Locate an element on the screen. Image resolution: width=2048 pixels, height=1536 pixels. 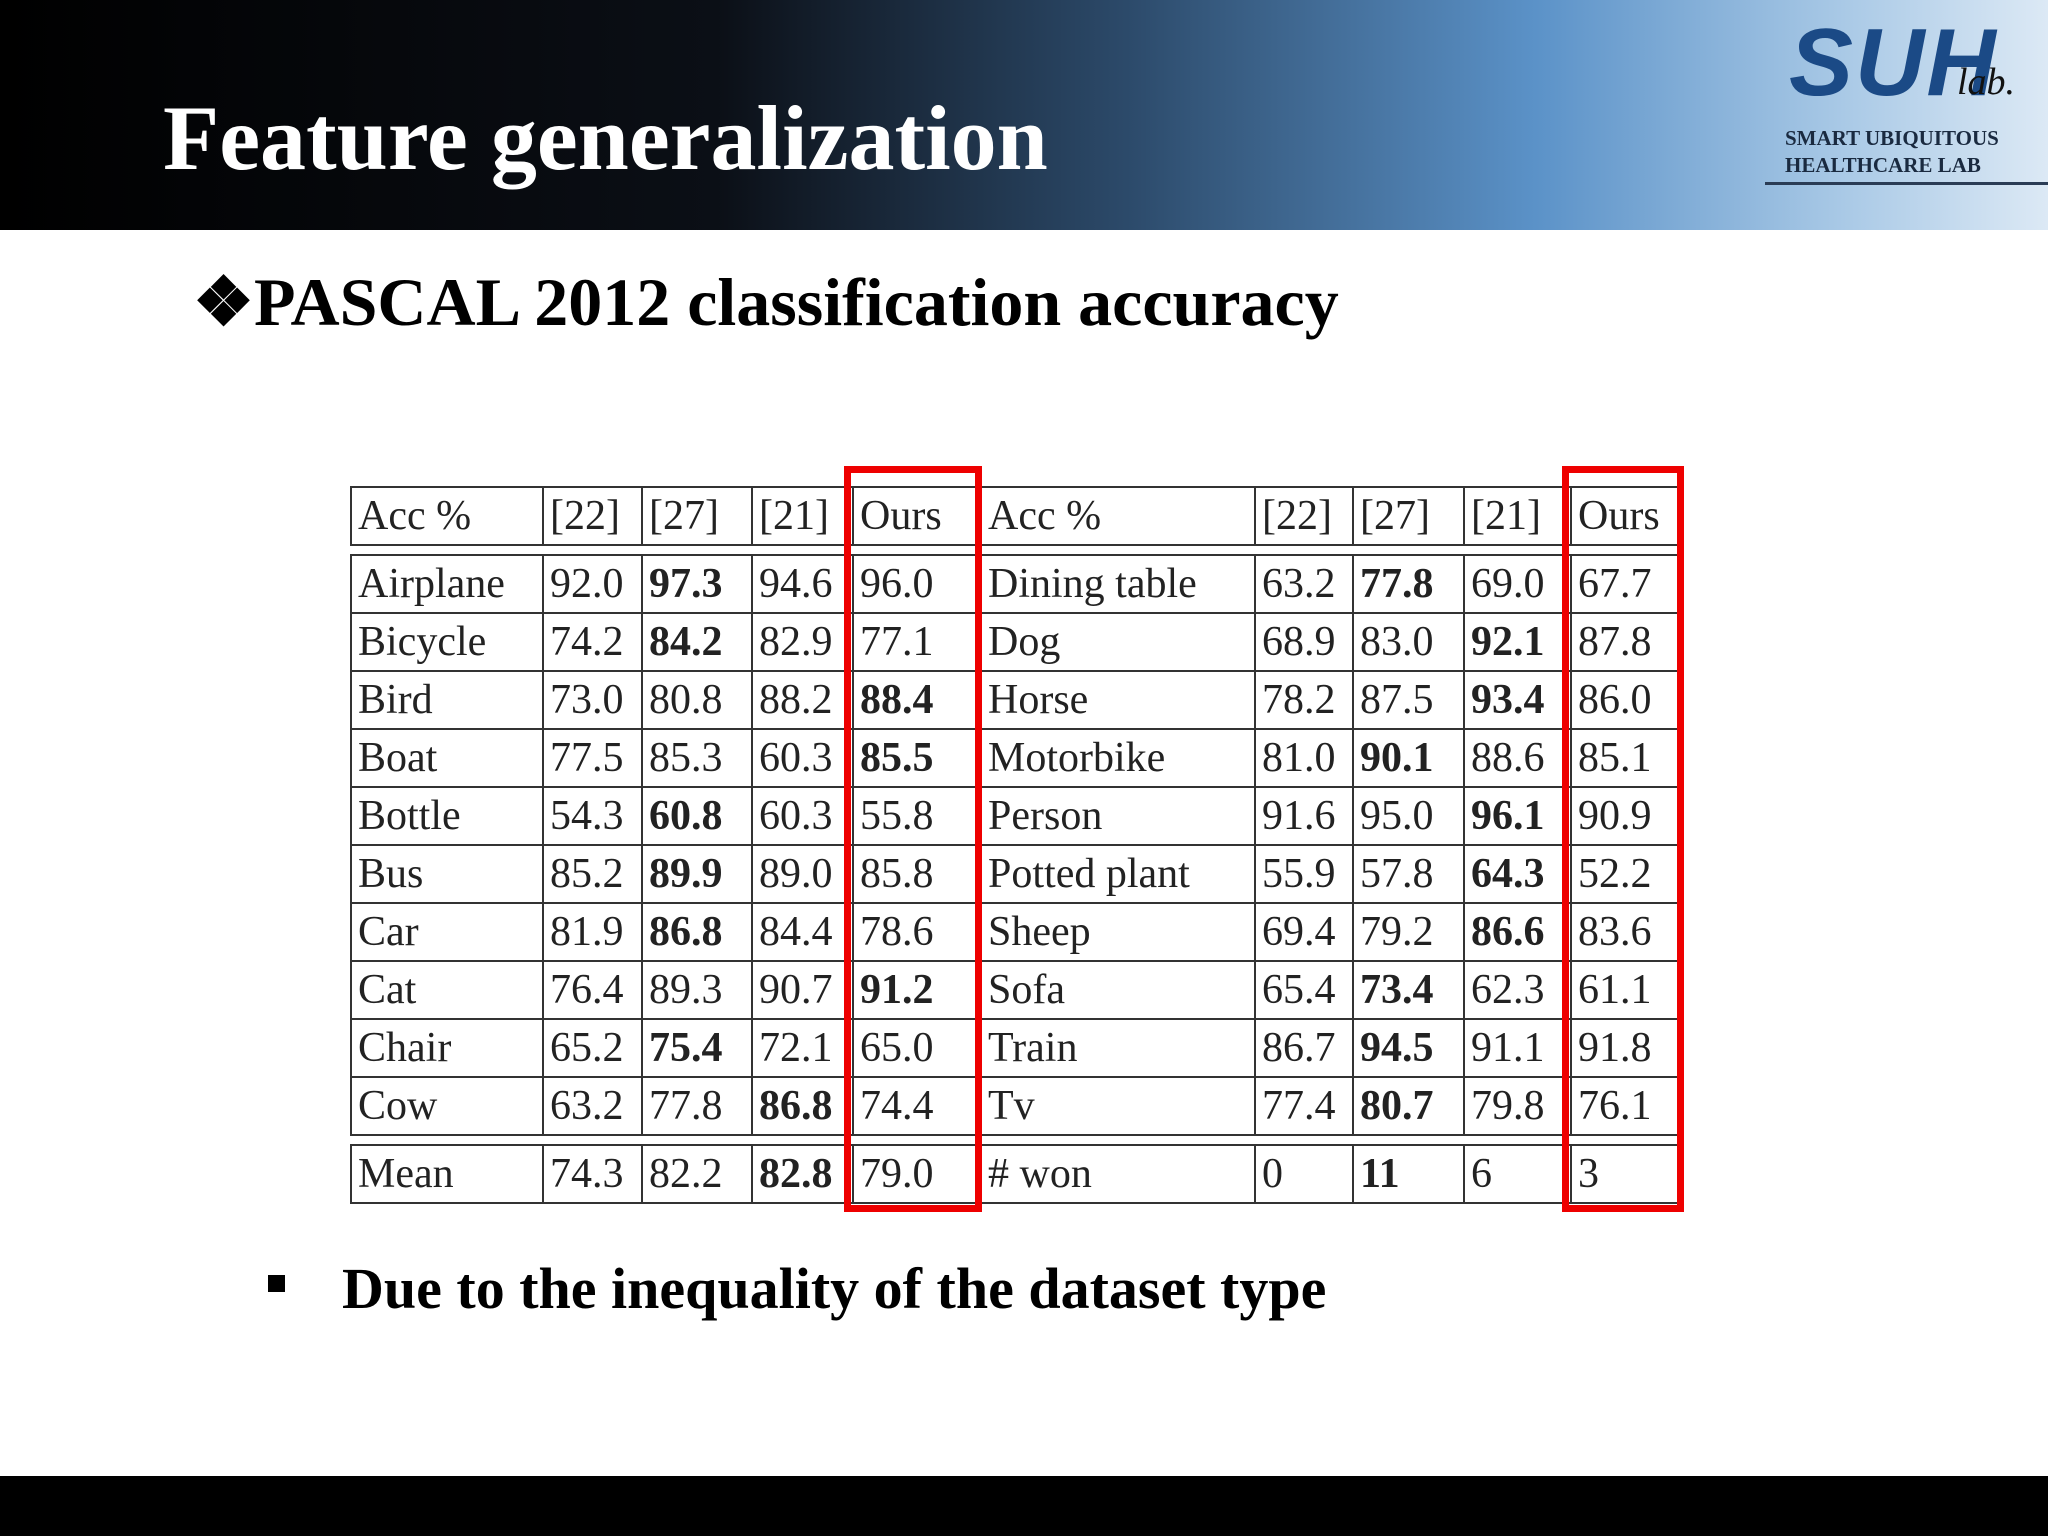
table-cell: Motorbike is located at coordinates (1118, 758).